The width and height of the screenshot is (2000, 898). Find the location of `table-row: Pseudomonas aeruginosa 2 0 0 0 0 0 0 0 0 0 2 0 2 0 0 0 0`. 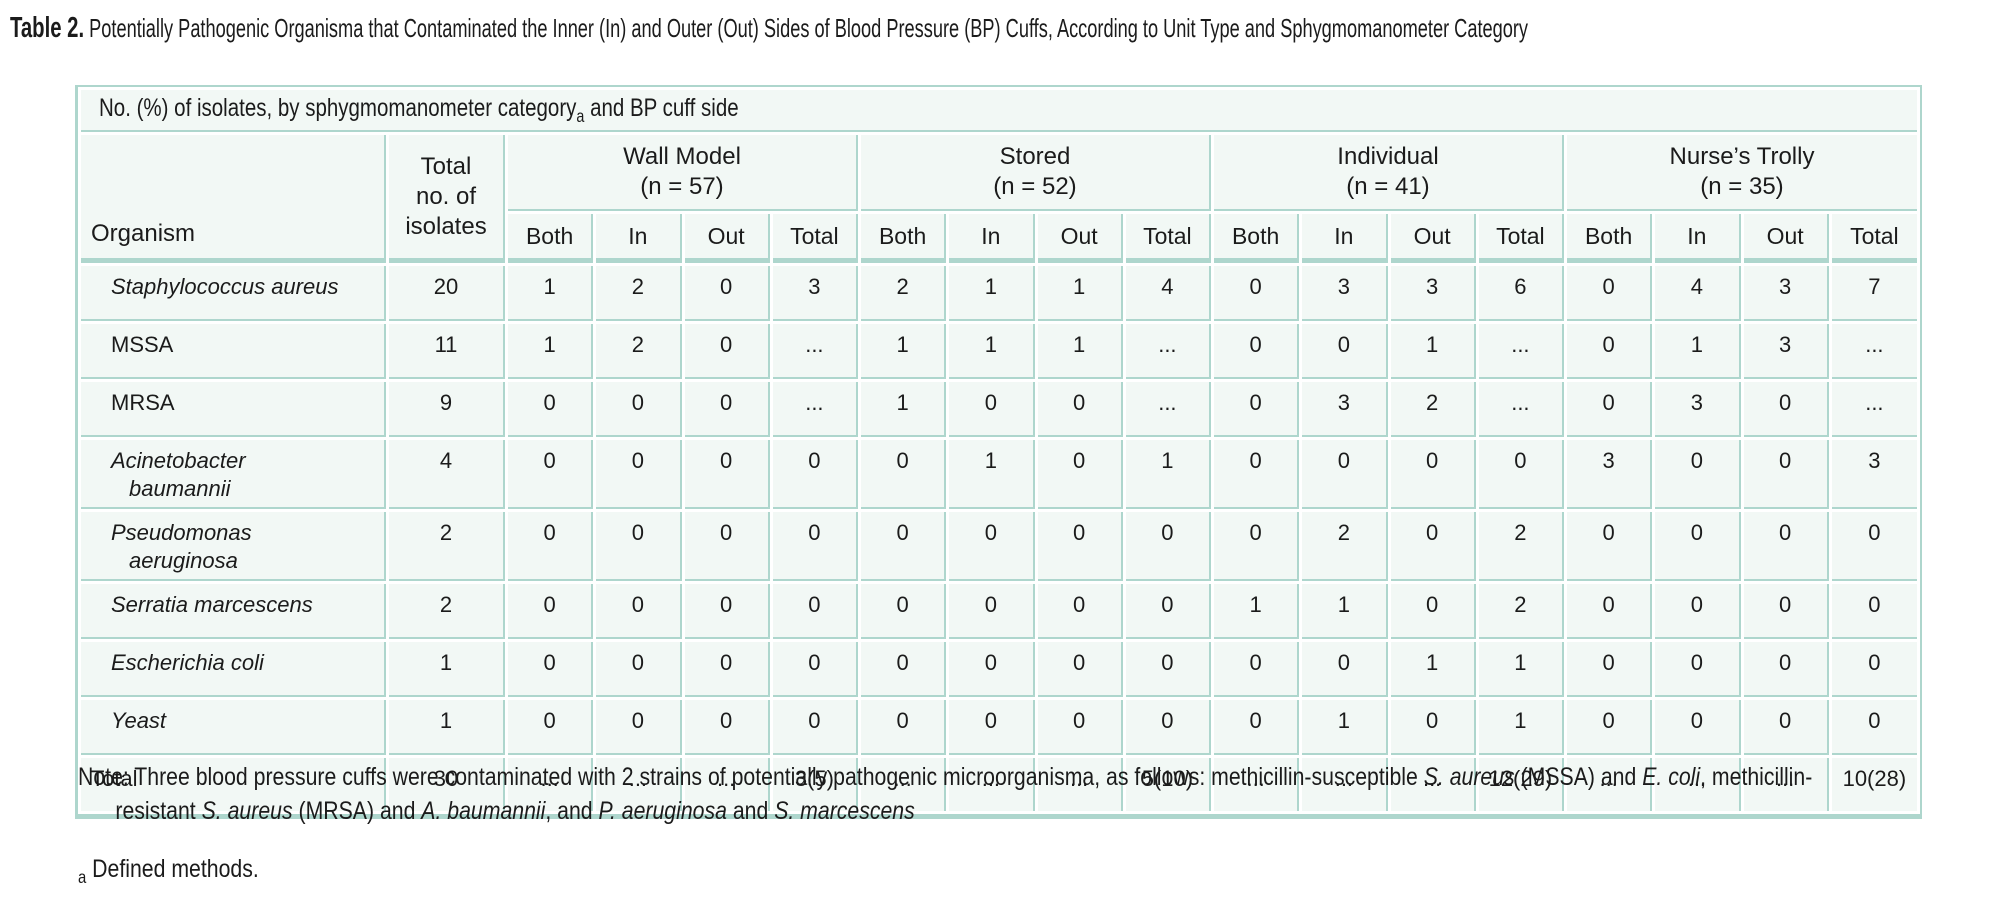

table-row: Pseudomonas aeruginosa 2 0 0 0 0 0 0 0 0 0 2 0 2 0 0 0 0 is located at coordinates (999, 546).